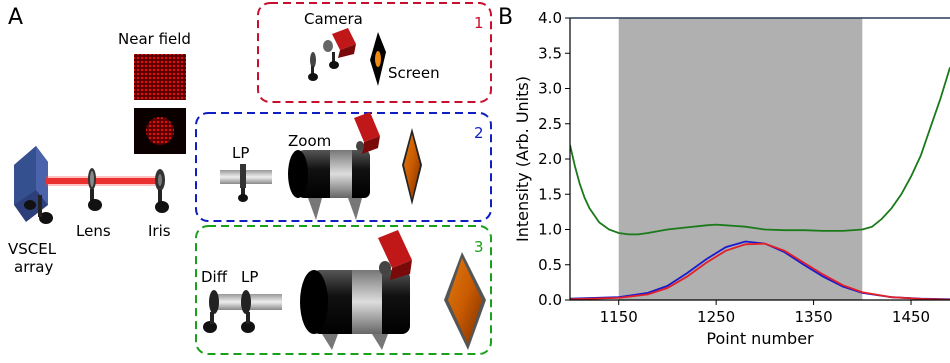 This screenshot has width=950, height=363. Describe the element at coordinates (550, 124) in the screenshot. I see `y-tick-label: 2.5` at that location.